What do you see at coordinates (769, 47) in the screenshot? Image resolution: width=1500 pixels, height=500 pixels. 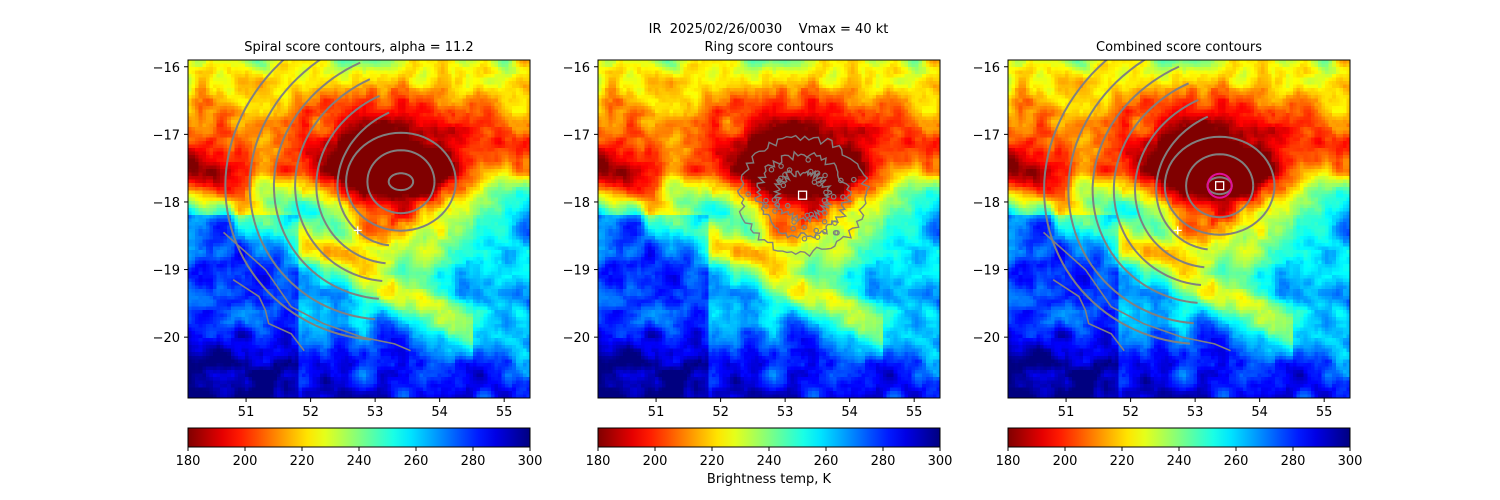 I see `panel-2-title: Ring score contours` at bounding box center [769, 47].